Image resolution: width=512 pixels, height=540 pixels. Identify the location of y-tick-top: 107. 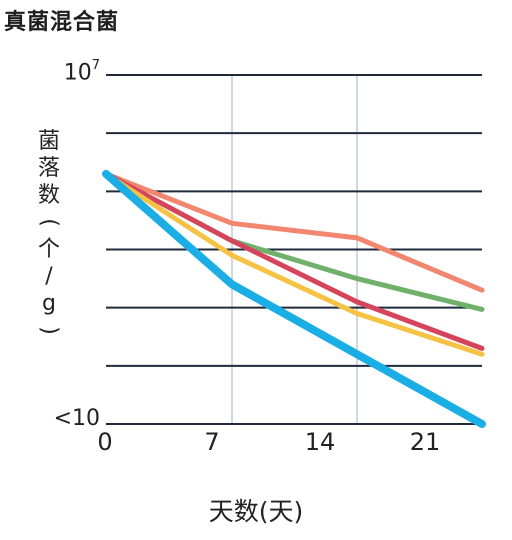
(81, 72).